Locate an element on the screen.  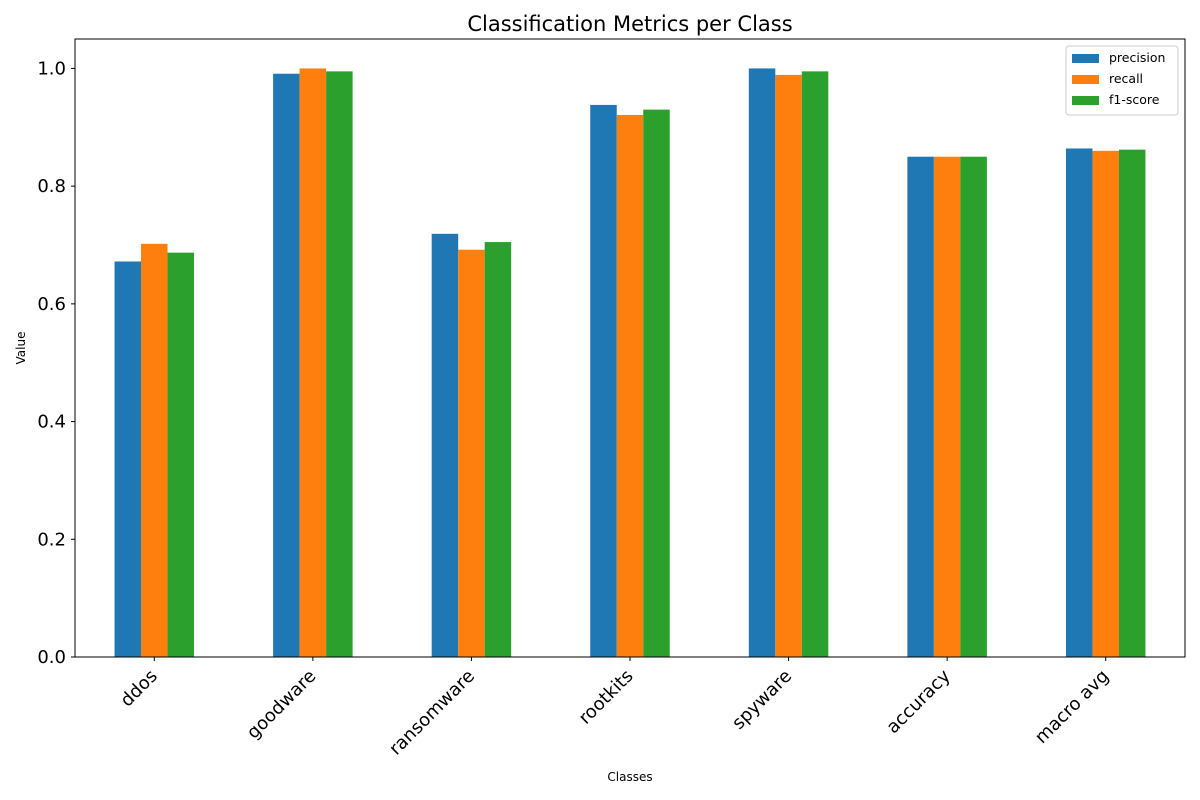
legend-label-f1-score: f1-score is located at coordinates (1134, 99).